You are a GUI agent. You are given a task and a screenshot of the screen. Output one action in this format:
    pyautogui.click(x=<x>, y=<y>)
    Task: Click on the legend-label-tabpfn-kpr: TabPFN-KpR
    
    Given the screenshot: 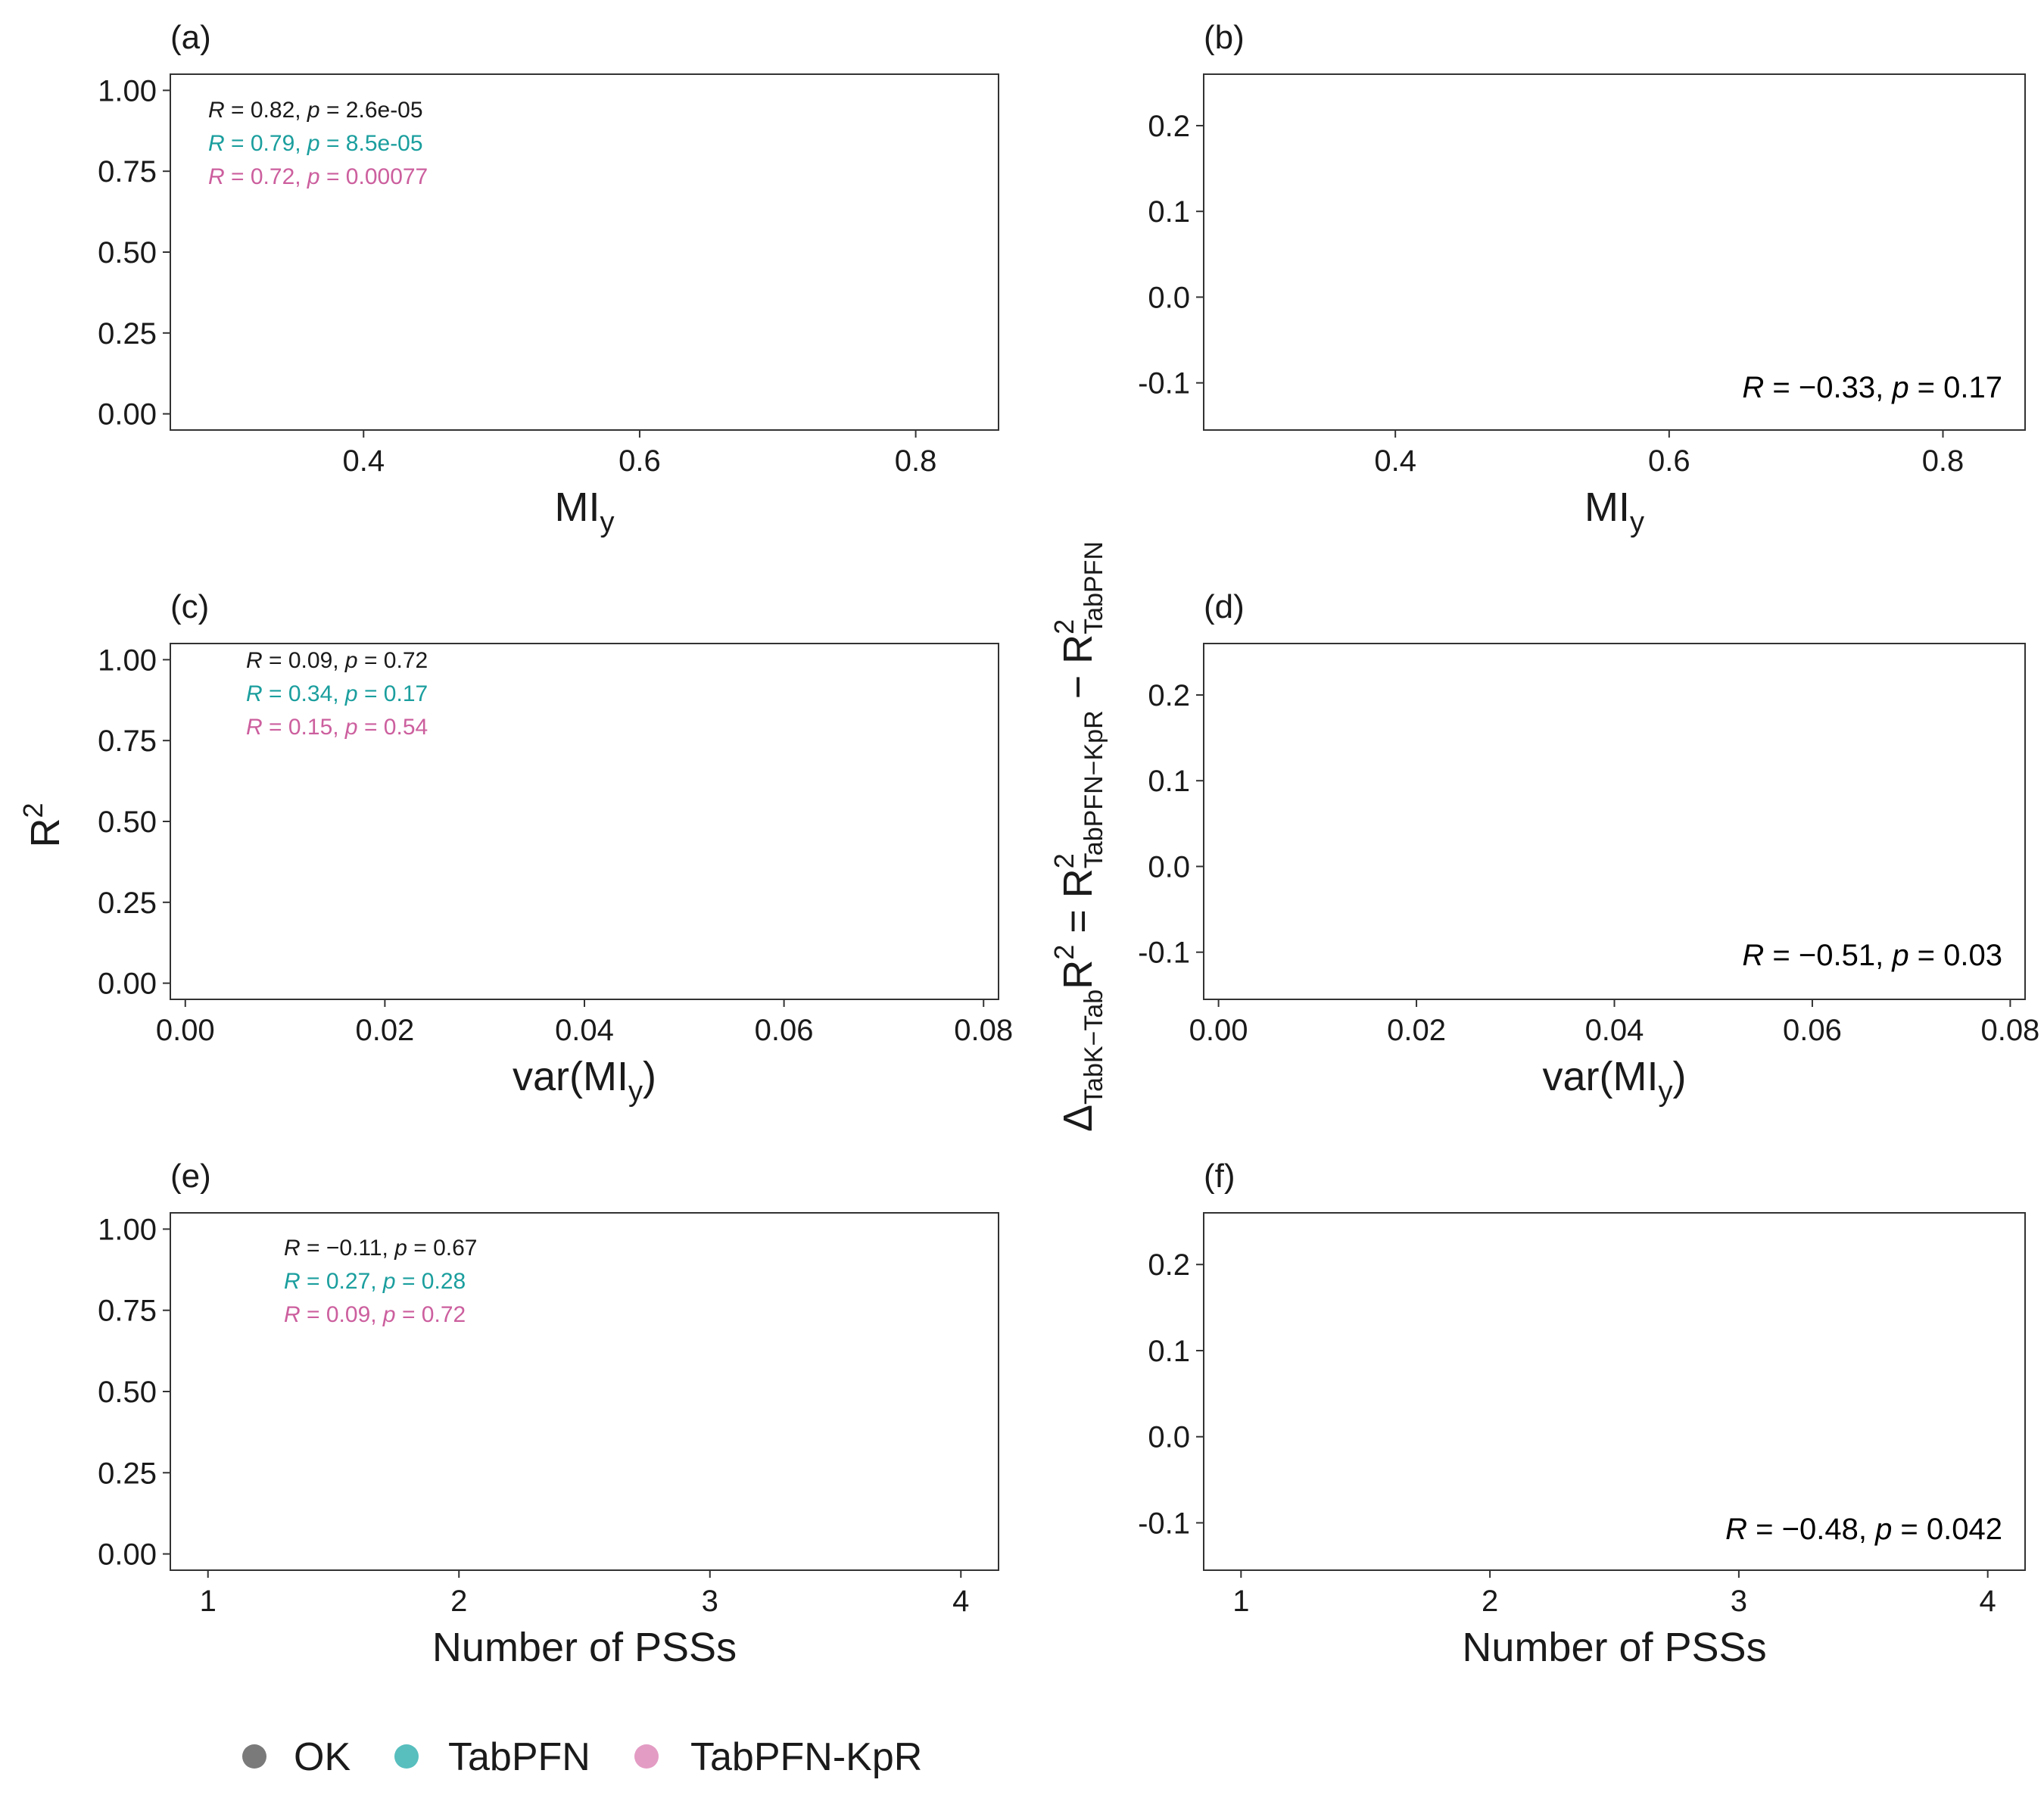 What is the action you would take?
    pyautogui.click(x=806, y=1757)
    